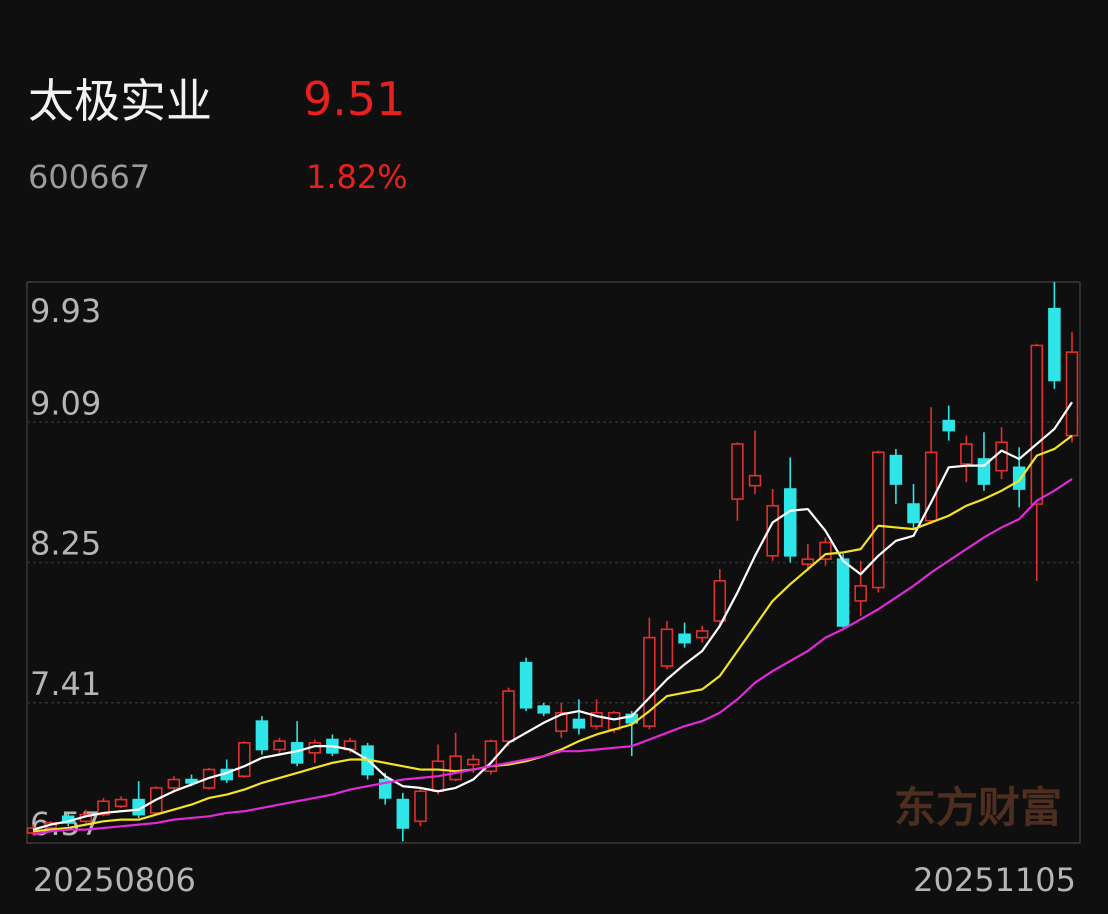 Image resolution: width=1108 pixels, height=914 pixels. Describe the element at coordinates (65, 403) in the screenshot. I see `y-tick-label: 9.09` at that location.